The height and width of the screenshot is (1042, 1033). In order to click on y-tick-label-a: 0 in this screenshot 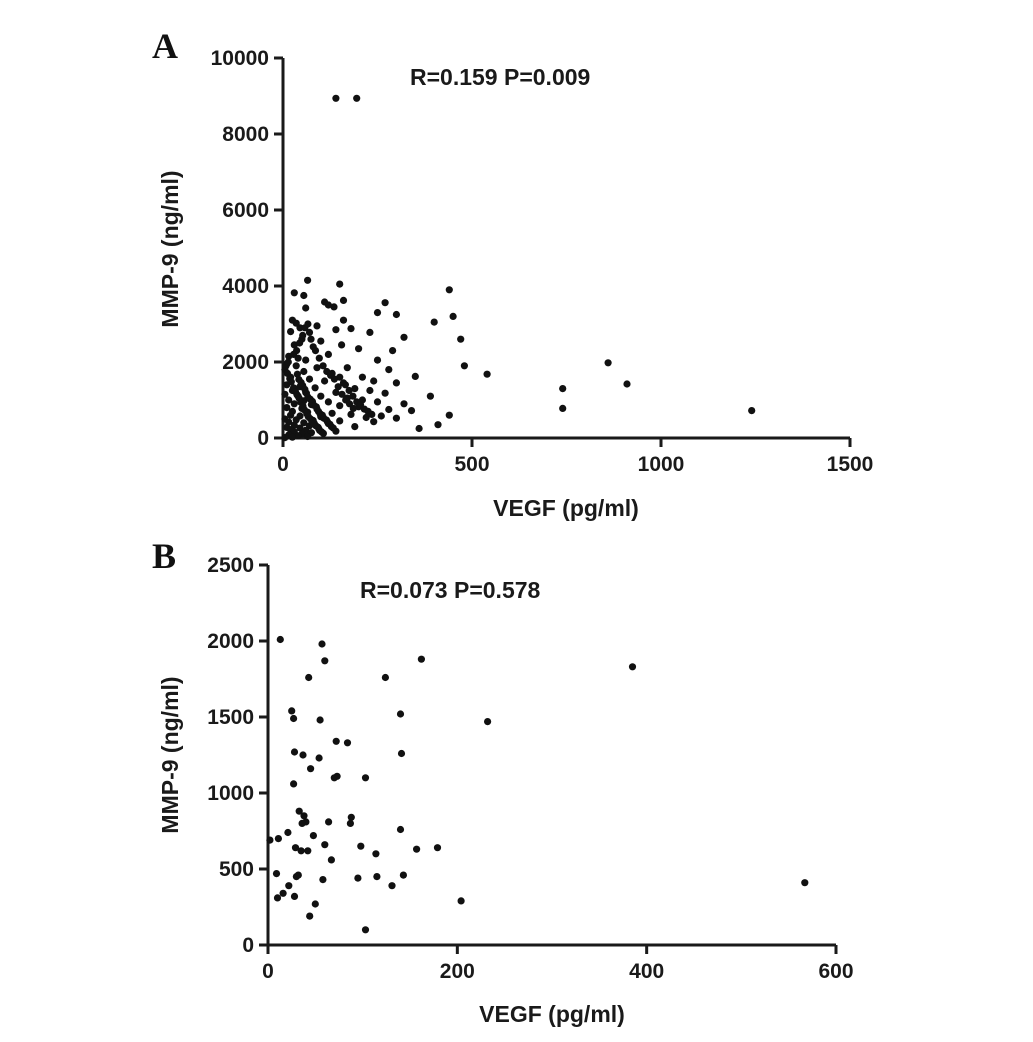, I will do `click(263, 438)`.